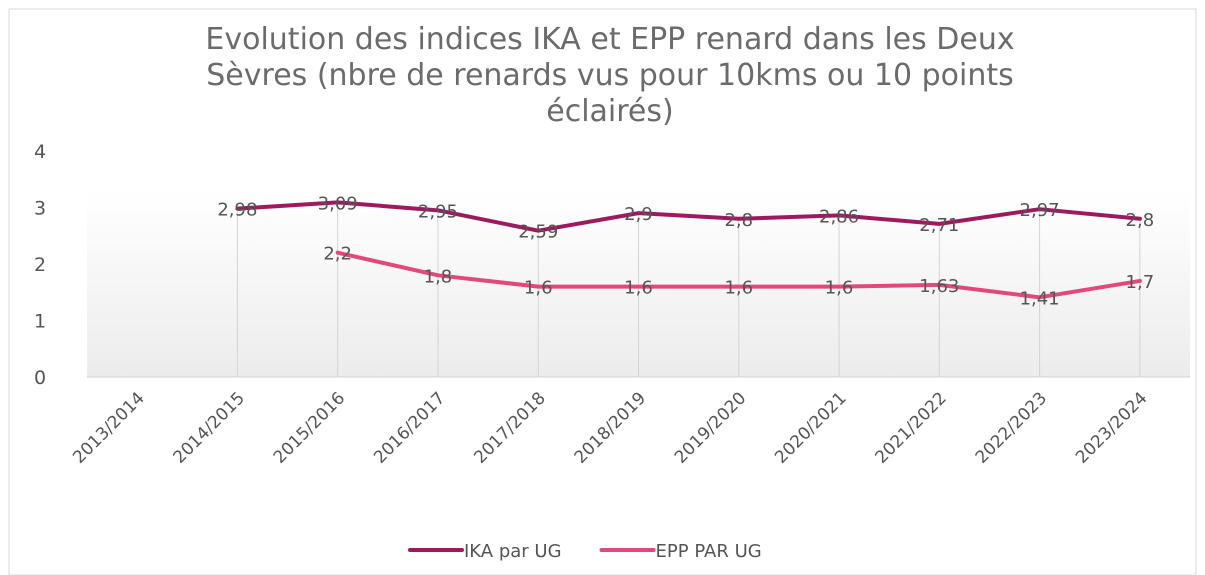  What do you see at coordinates (939, 286) in the screenshot?
I see `data-label: 1,63` at bounding box center [939, 286].